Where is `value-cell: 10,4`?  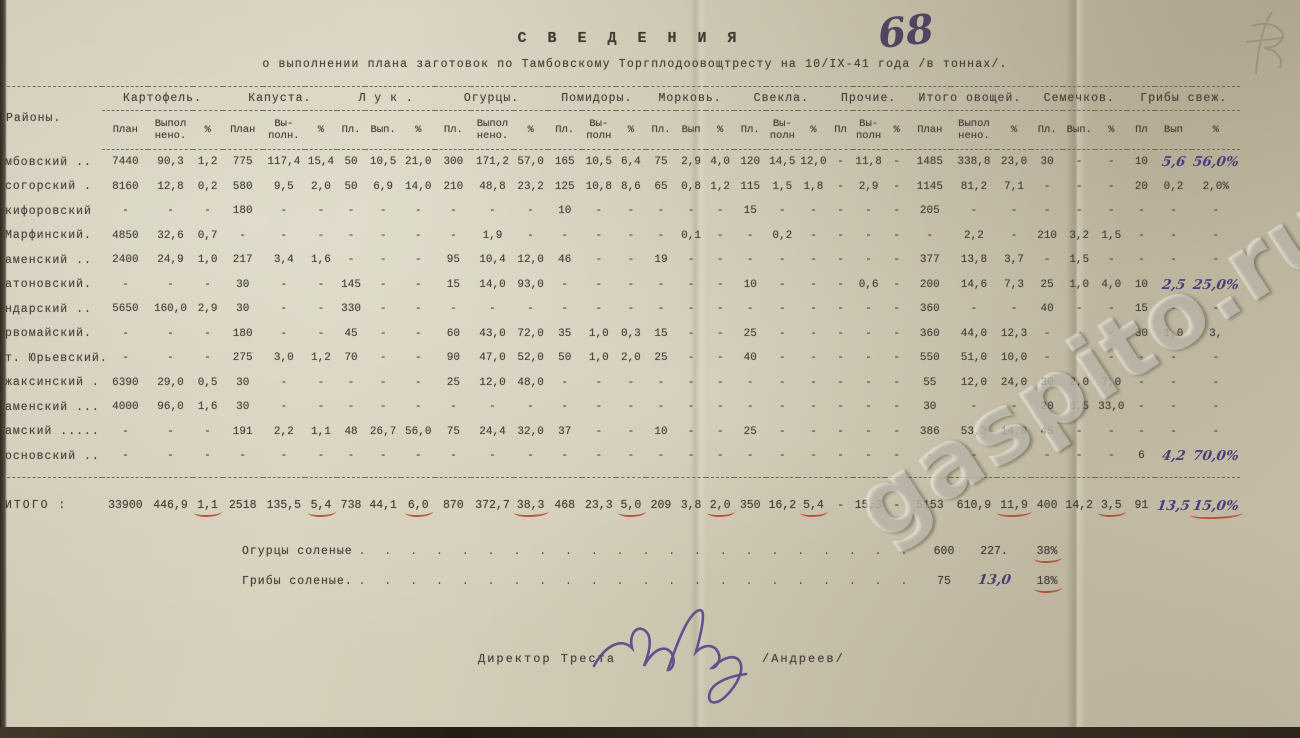 value-cell: 10,4 is located at coordinates (492, 260).